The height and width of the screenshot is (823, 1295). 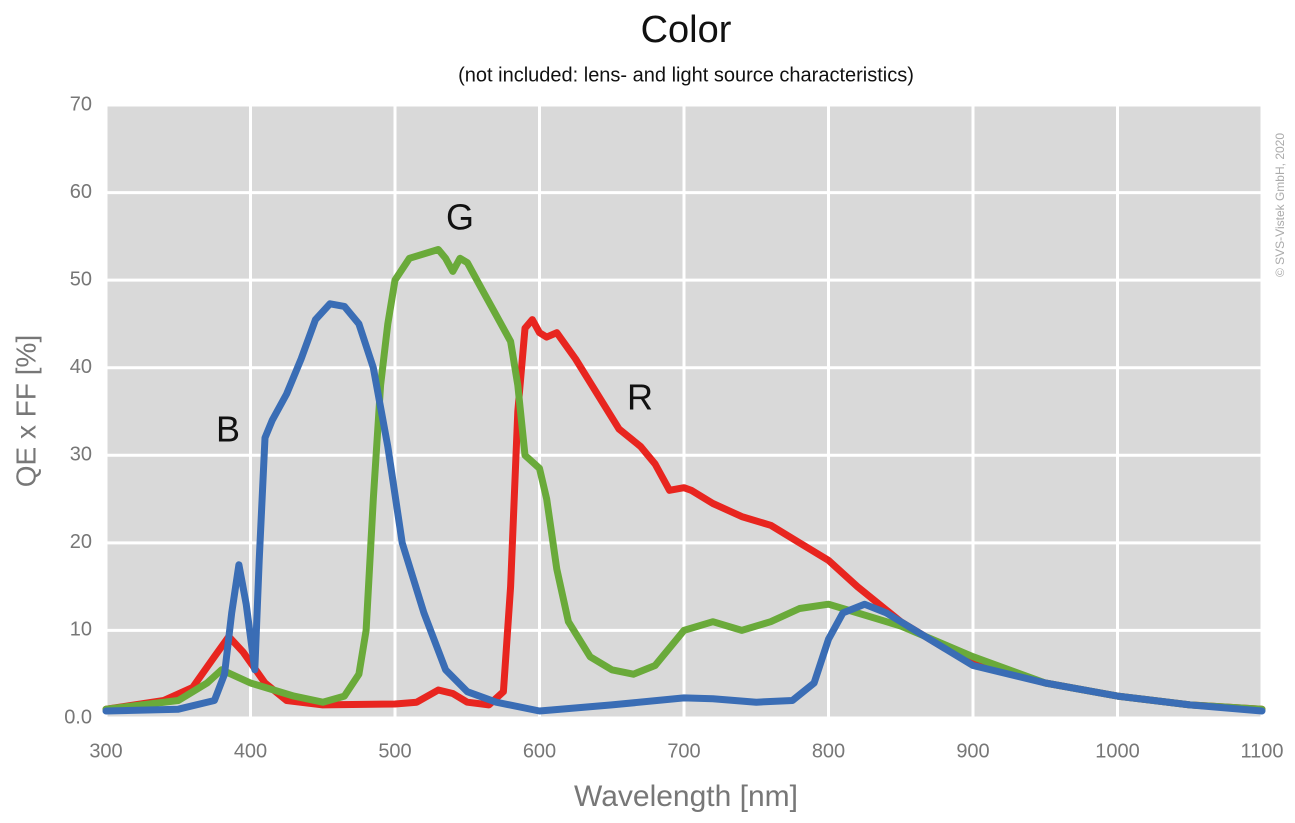 What do you see at coordinates (81, 630) in the screenshot?
I see `y-tick-label: 10` at bounding box center [81, 630].